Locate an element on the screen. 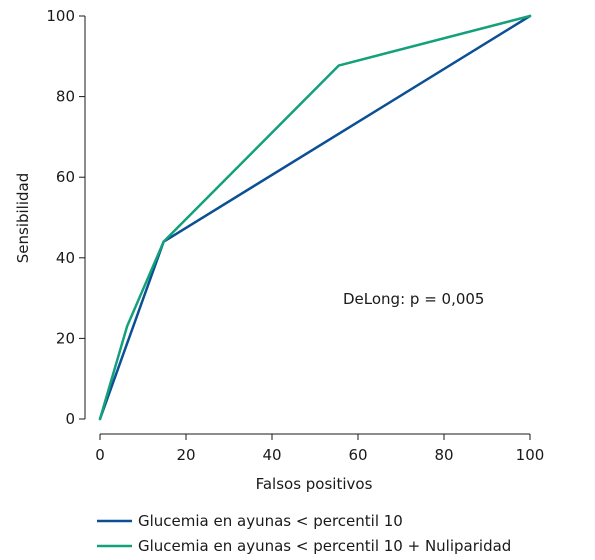 Image resolution: width=595 pixels, height=560 pixels. legend-label-1: Glucemia en ayunas < percentil 10 is located at coordinates (270, 521).